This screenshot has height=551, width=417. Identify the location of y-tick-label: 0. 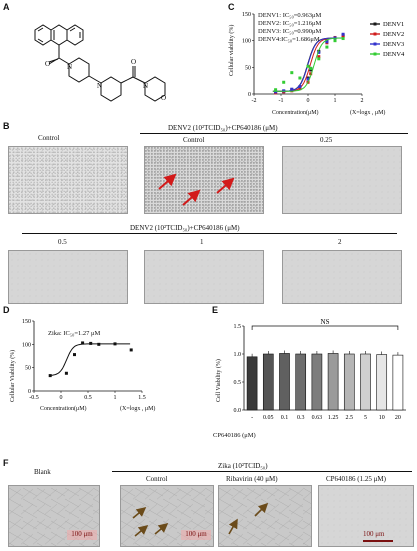
(29, 392).